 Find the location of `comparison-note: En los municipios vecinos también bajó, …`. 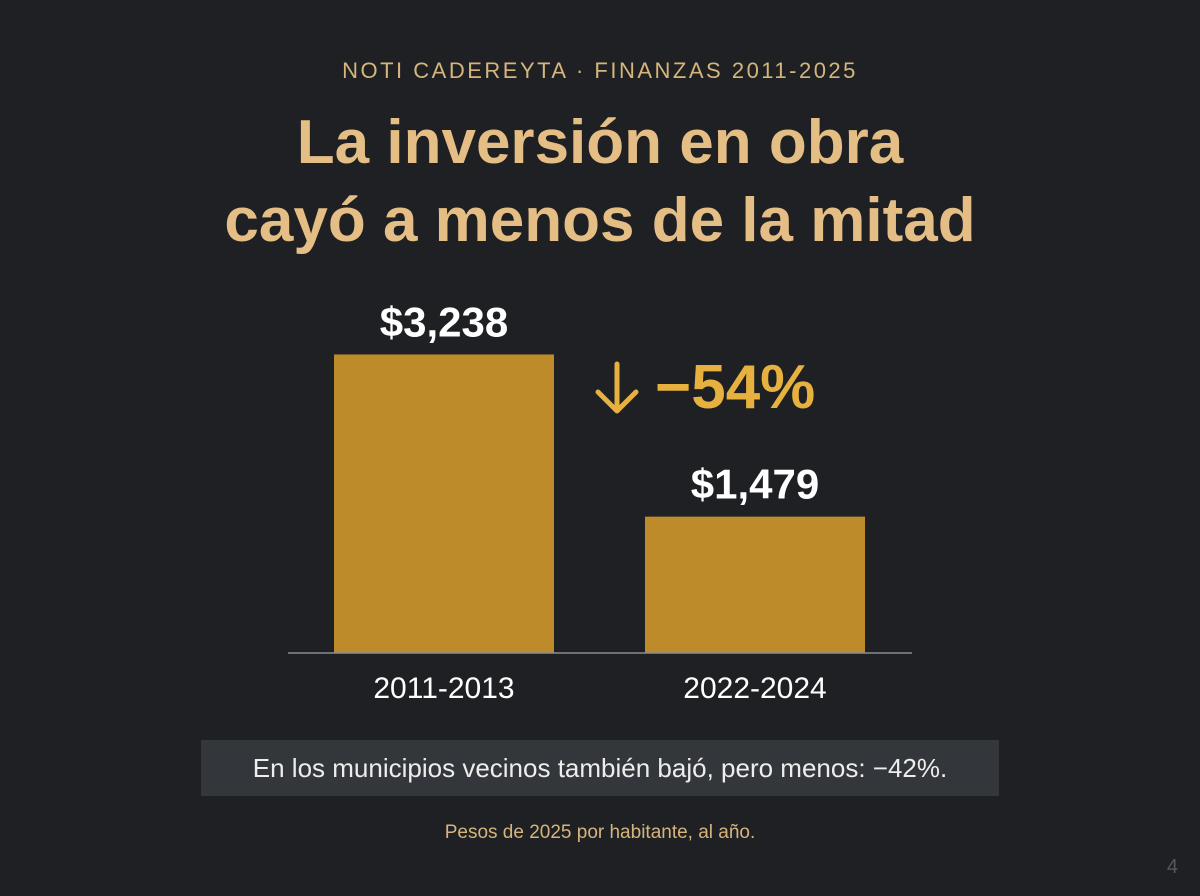

comparison-note: En los municipios vecinos también bajó, … is located at coordinates (600, 768).